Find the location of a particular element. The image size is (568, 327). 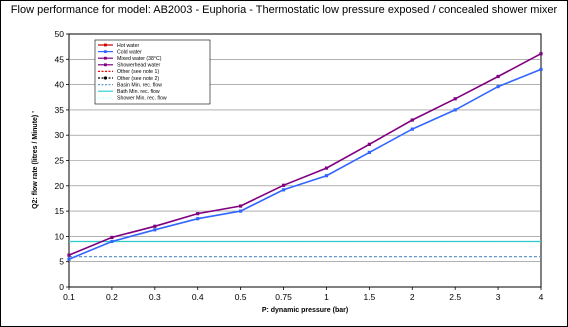

y-tick-label: 0 is located at coordinates (61, 287).